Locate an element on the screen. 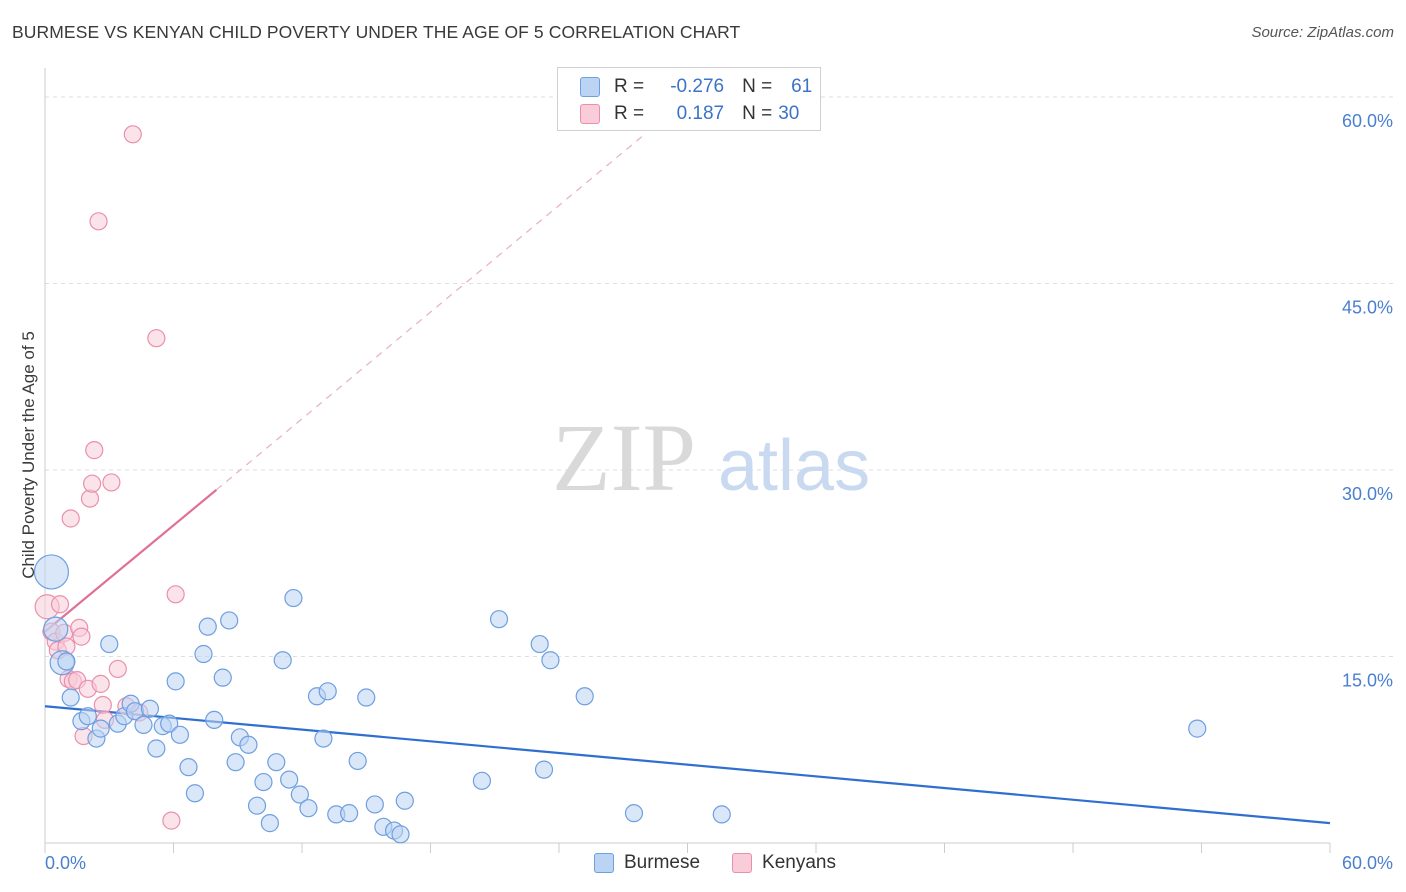 Image resolution: width=1406 pixels, height=892 pixels. legend-label-burmese: Burmese is located at coordinates (662, 862).